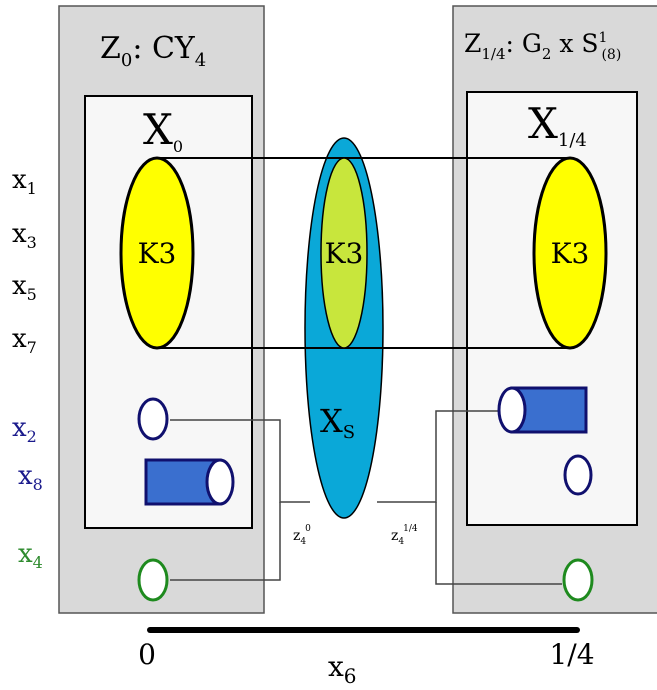  I want to click on right-connector-bottom, so click(498, 543).